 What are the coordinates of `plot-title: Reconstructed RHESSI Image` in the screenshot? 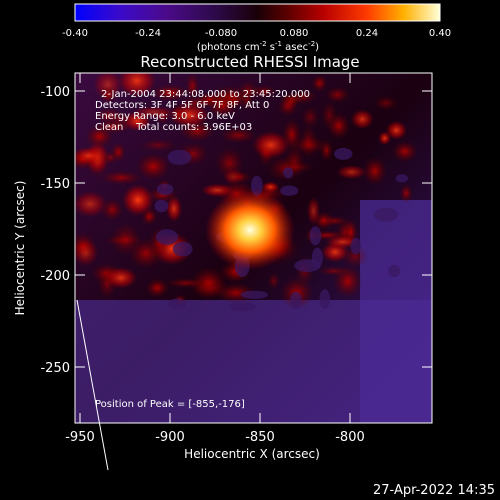 It's located at (250, 62).